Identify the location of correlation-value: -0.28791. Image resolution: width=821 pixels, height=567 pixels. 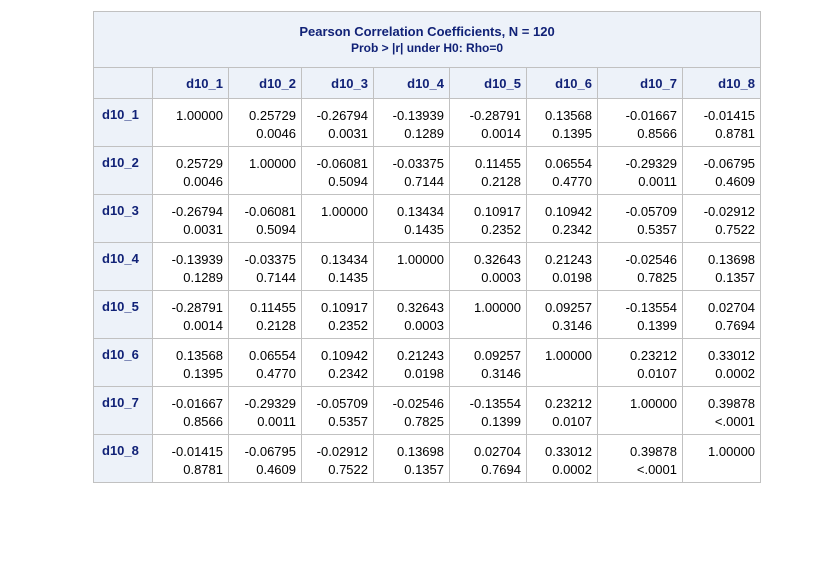
(197, 307).